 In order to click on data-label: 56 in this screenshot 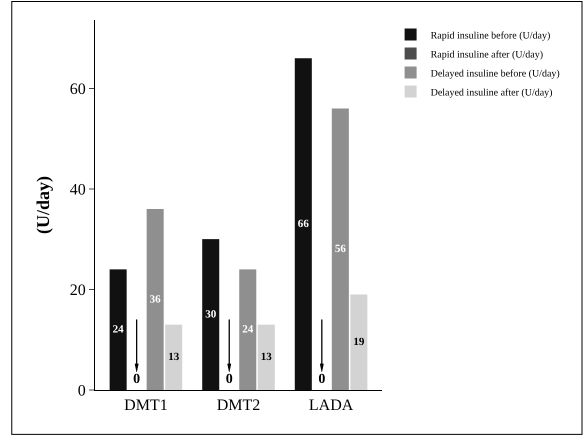, I will do `click(340, 249)`.